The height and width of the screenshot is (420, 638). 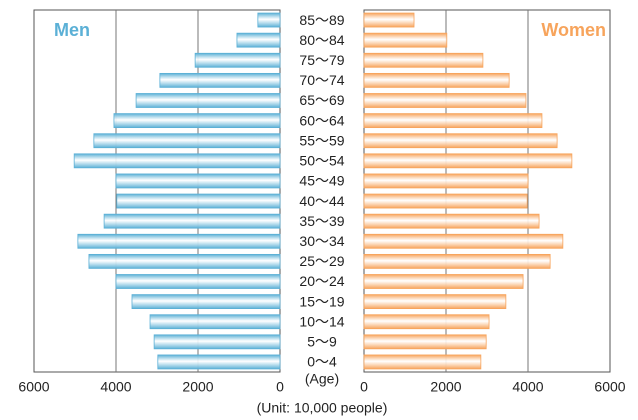 I want to click on y-axis-label: (Age), so click(x=322, y=379).